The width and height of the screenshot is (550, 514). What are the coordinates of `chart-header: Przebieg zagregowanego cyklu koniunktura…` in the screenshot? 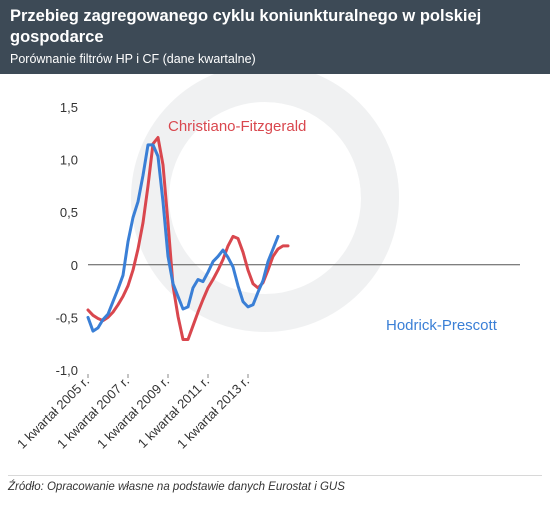 It's located at (275, 37).